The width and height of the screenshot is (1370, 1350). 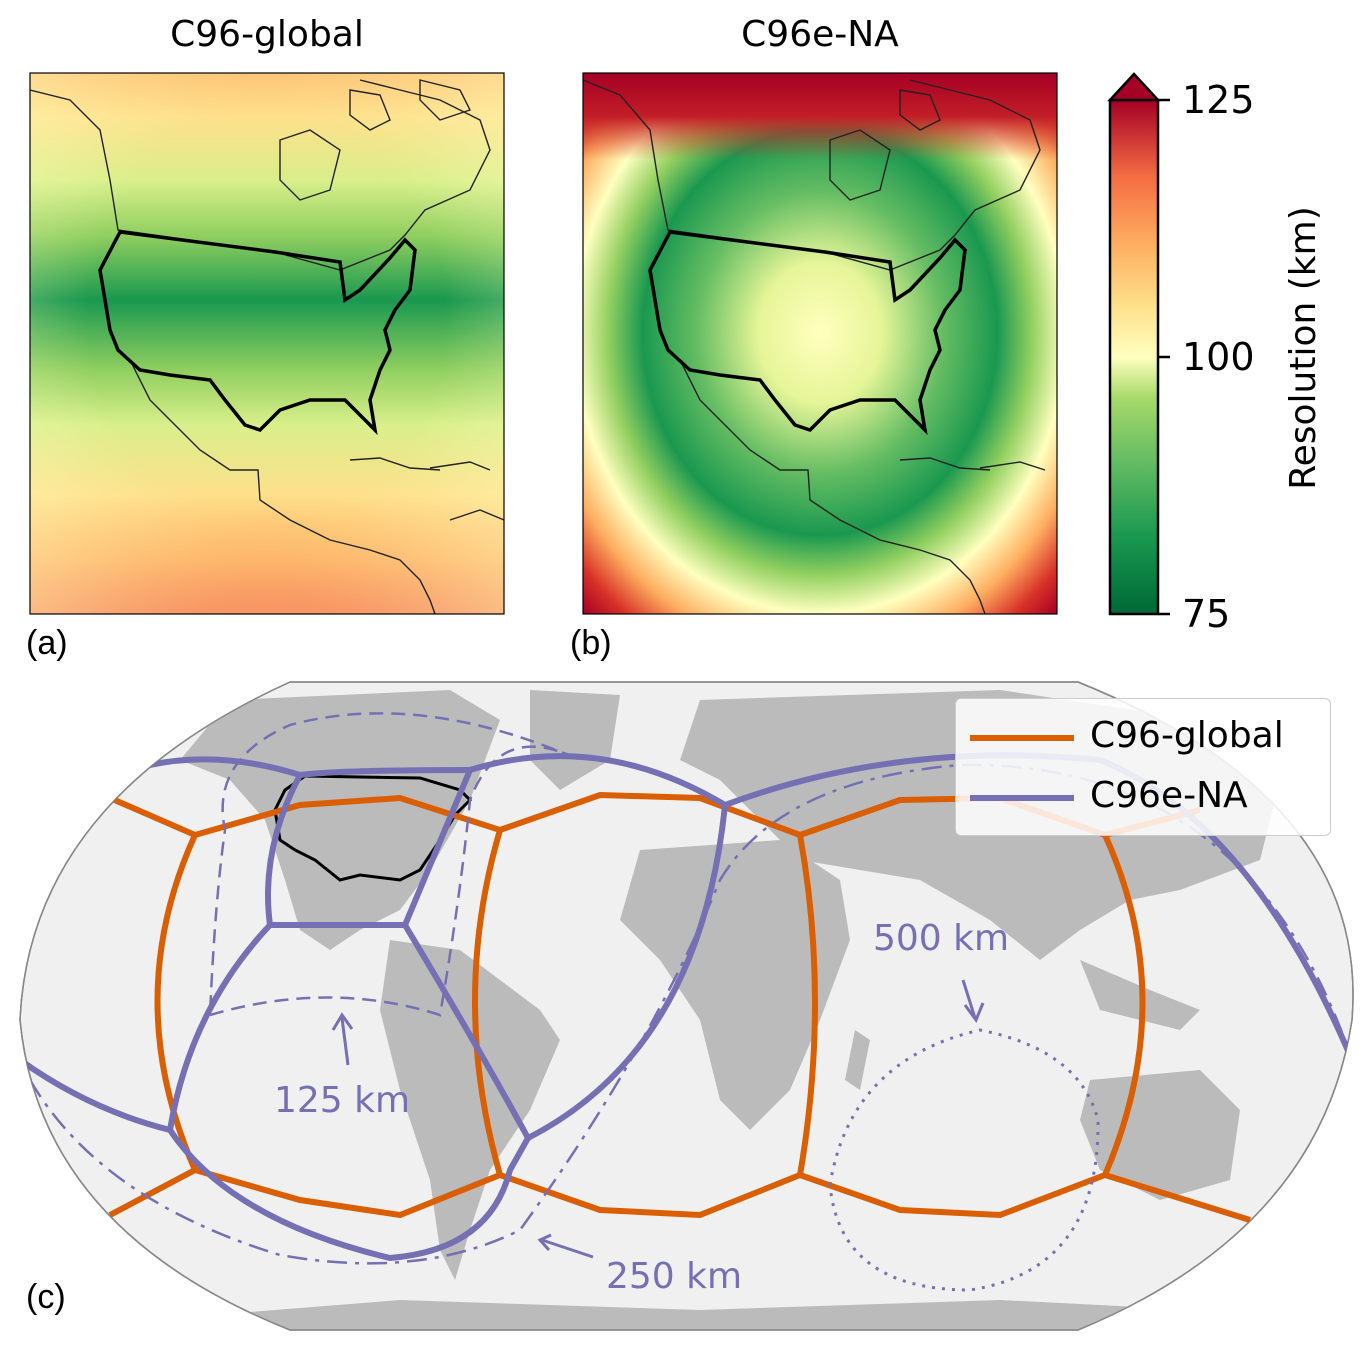 What do you see at coordinates (1218, 100) in the screenshot?
I see `colorbar-tick-125: 125` at bounding box center [1218, 100].